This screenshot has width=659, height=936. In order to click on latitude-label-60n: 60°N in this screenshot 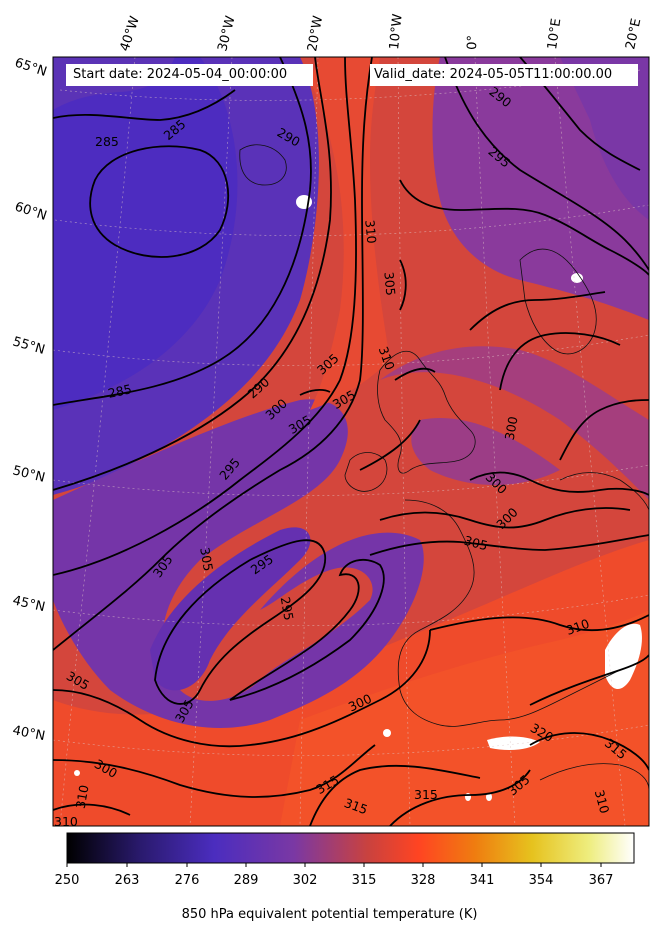, I will do `click(31, 212)`.